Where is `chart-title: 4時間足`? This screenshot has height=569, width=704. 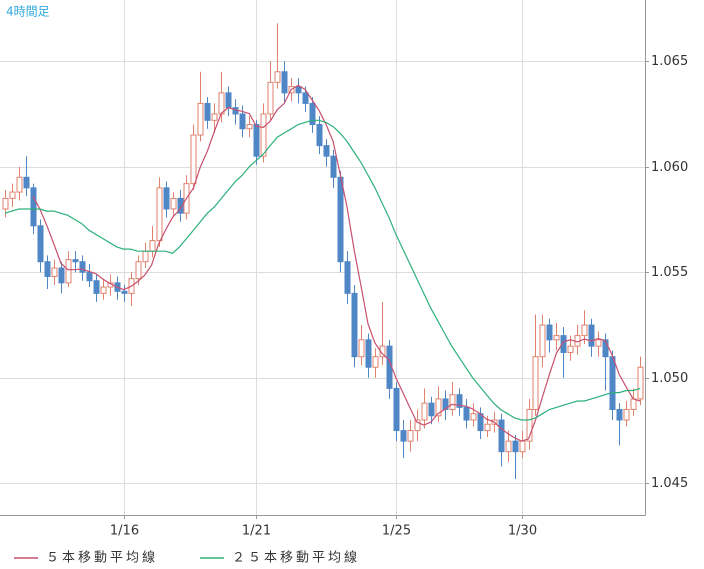
chart-title: 4時間足 is located at coordinates (28, 12).